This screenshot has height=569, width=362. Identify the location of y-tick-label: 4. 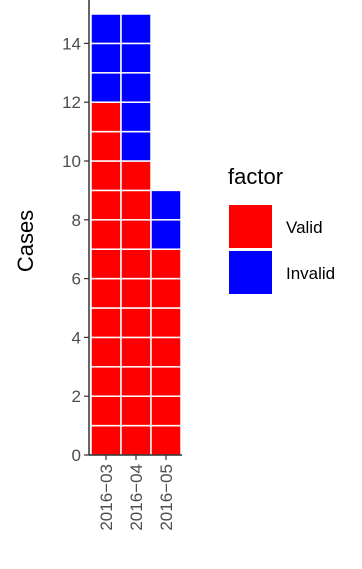
(76, 337).